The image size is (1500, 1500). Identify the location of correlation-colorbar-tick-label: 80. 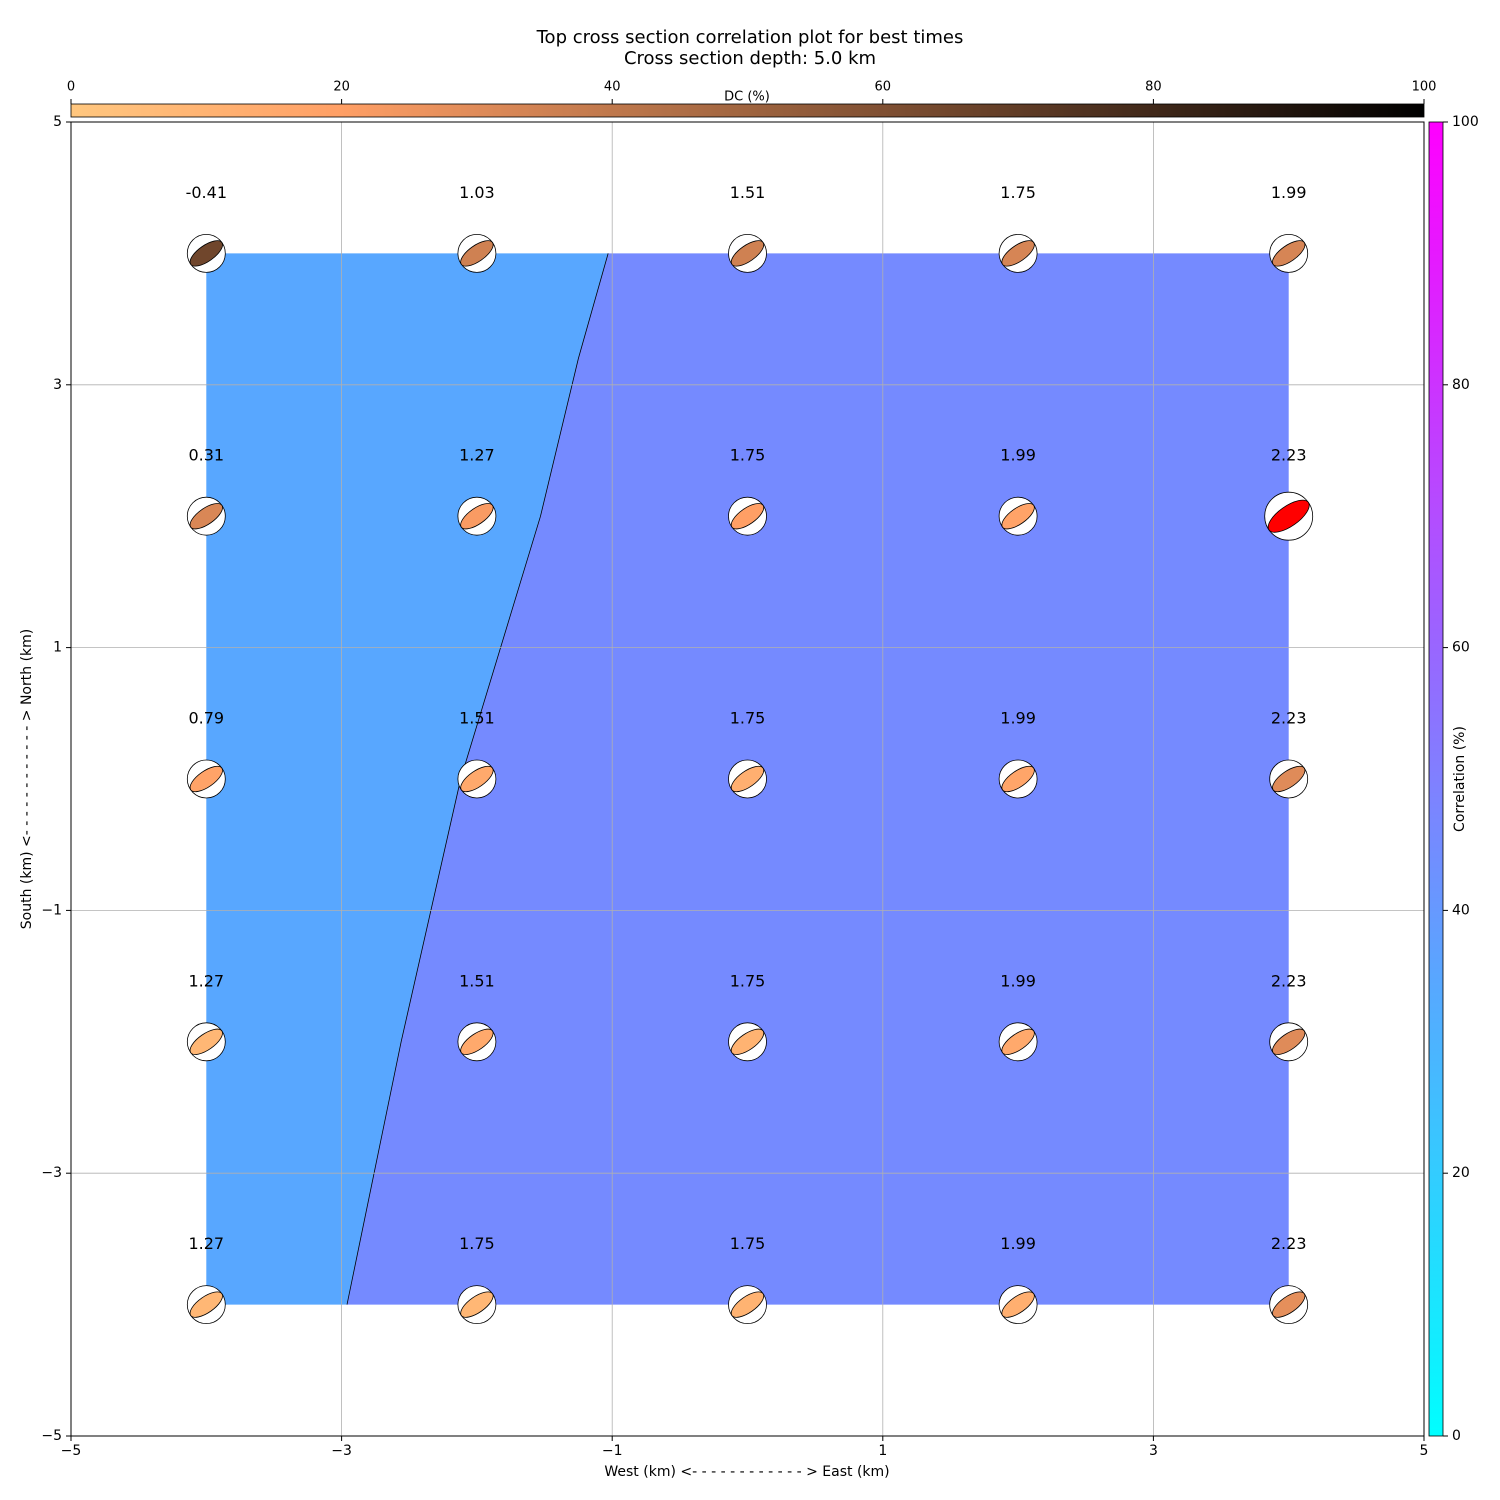
(1461, 385).